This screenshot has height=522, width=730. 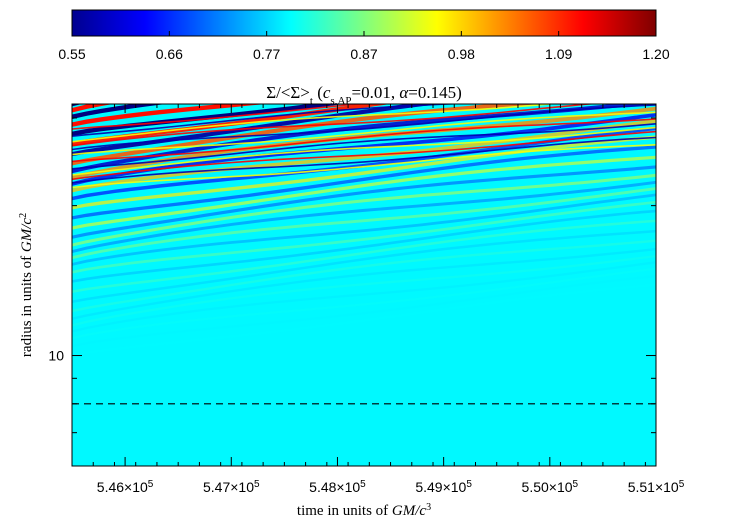 I want to click on colorbar-tick-labels: 0.55 0.66 0.77 0.87 0.98 1.09 1.20, so click(x=363, y=54).